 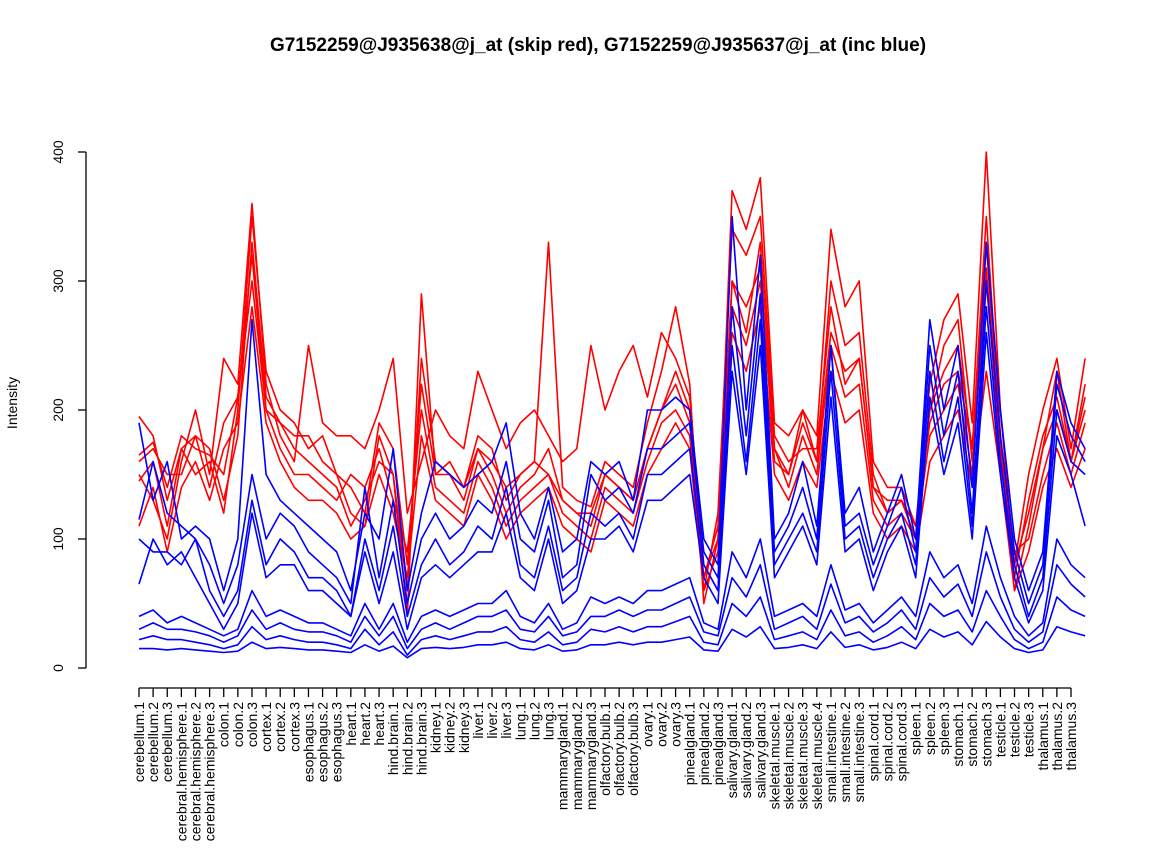 I want to click on x-tick-label: colon.1, so click(x=224, y=724).